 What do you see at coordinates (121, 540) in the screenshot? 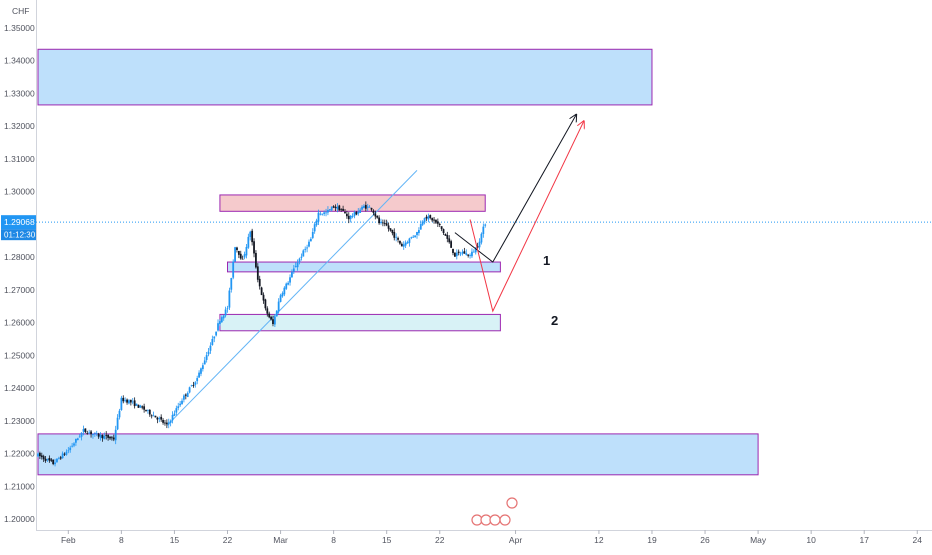
I see `x-tick-label: 8` at bounding box center [121, 540].